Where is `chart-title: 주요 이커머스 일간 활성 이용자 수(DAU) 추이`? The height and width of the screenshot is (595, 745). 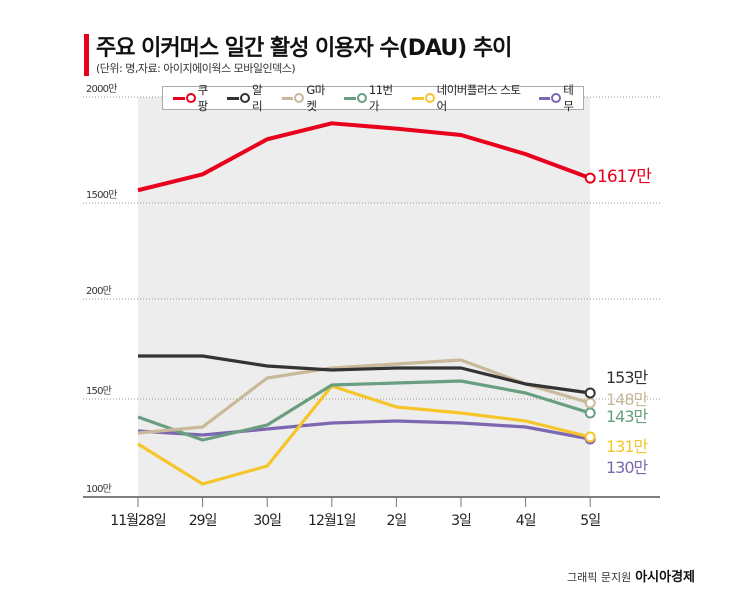
chart-title: 주요 이커머스 일간 활성 이용자 수(DAU) 추이 is located at coordinates (304, 48).